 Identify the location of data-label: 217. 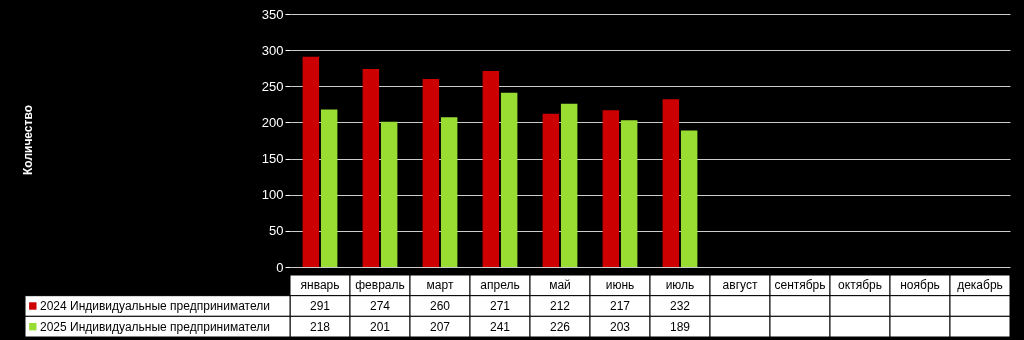
(620, 306).